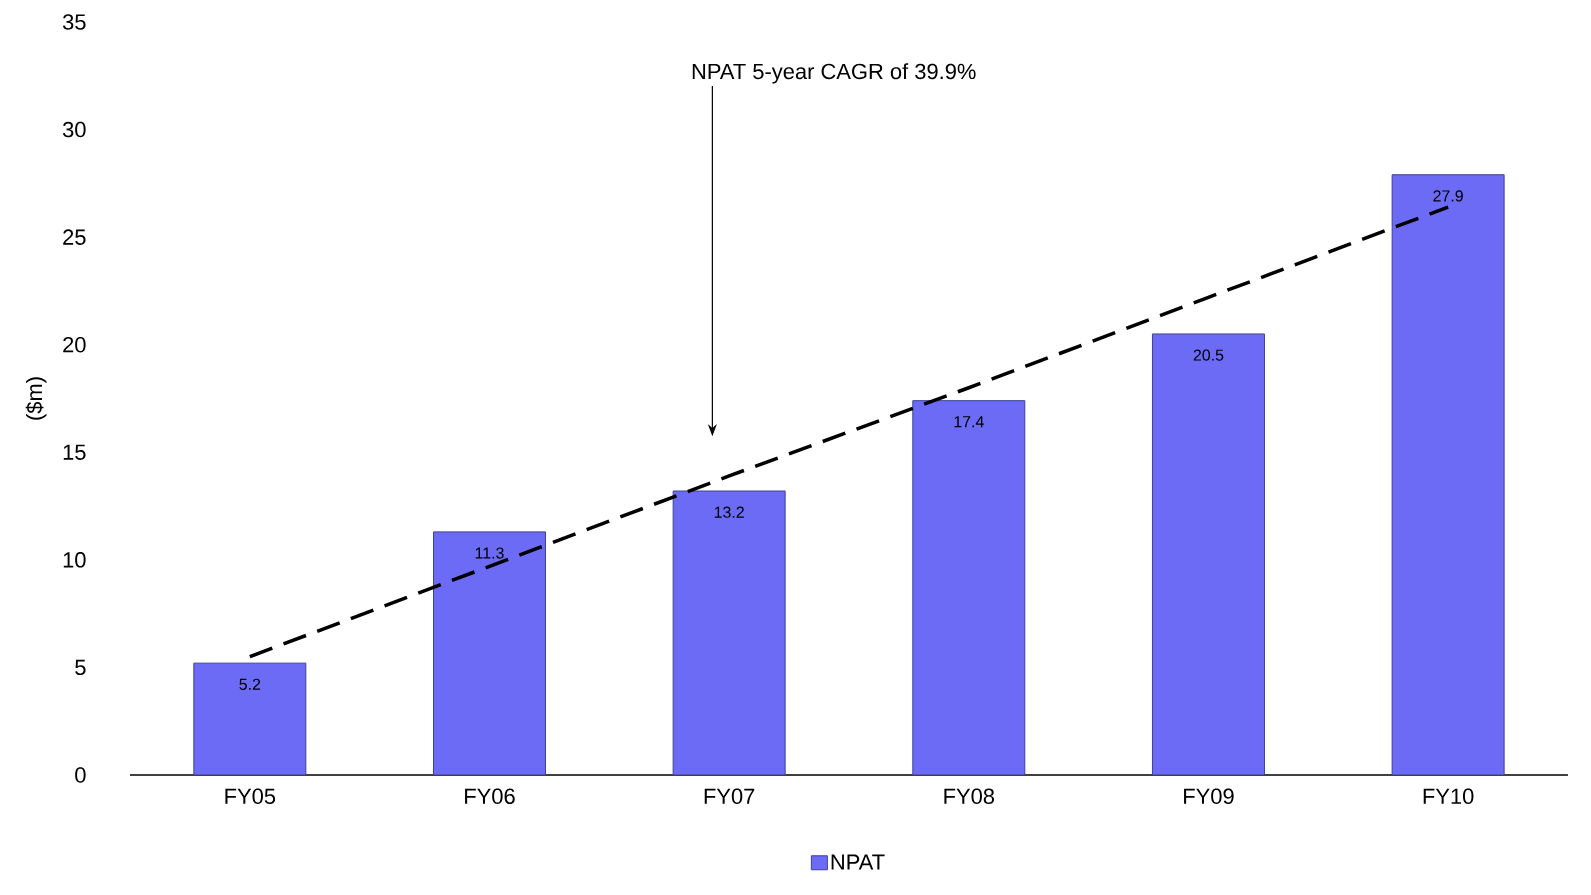 The image size is (1591, 895). Describe the element at coordinates (74, 22) in the screenshot. I see `y-tick-label: 35` at that location.